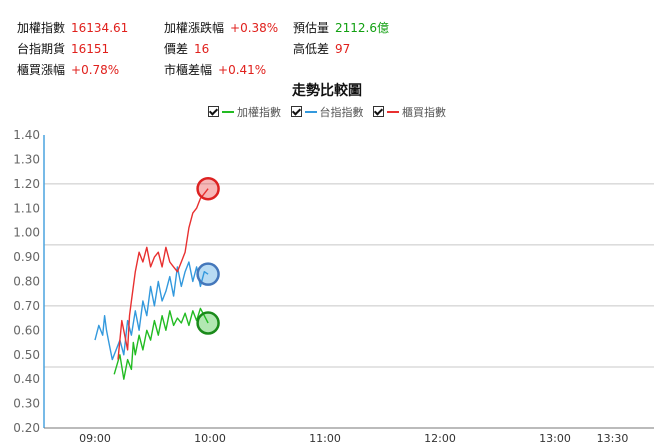 This screenshot has height=448, width=654. What do you see at coordinates (26, 355) in the screenshot?
I see `y-tick-label: 0.50` at bounding box center [26, 355].